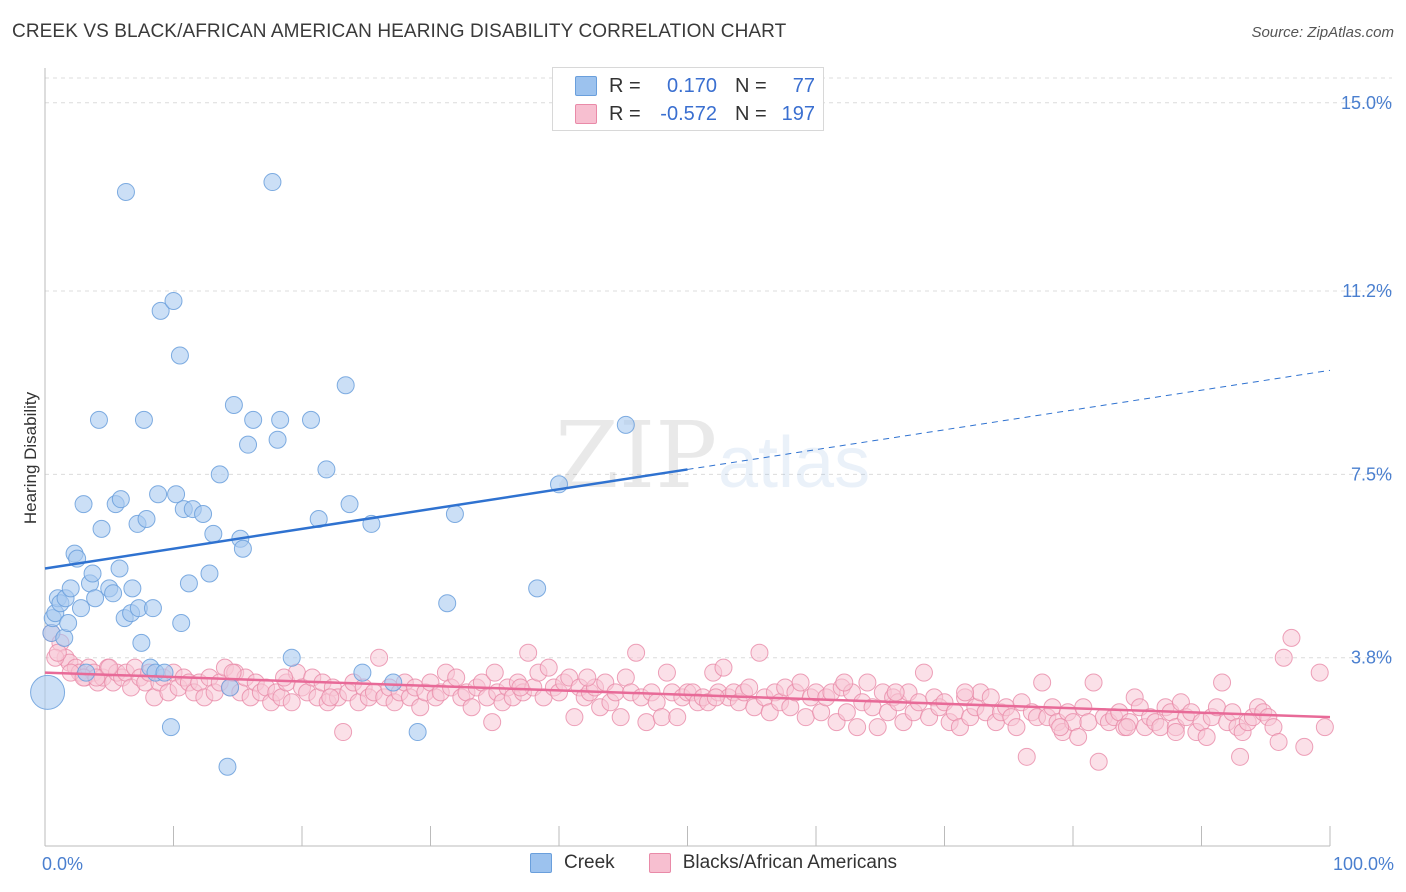  What do you see at coordinates (572, 863) in the screenshot?
I see `legend-item-creek: Creek` at bounding box center [572, 863].